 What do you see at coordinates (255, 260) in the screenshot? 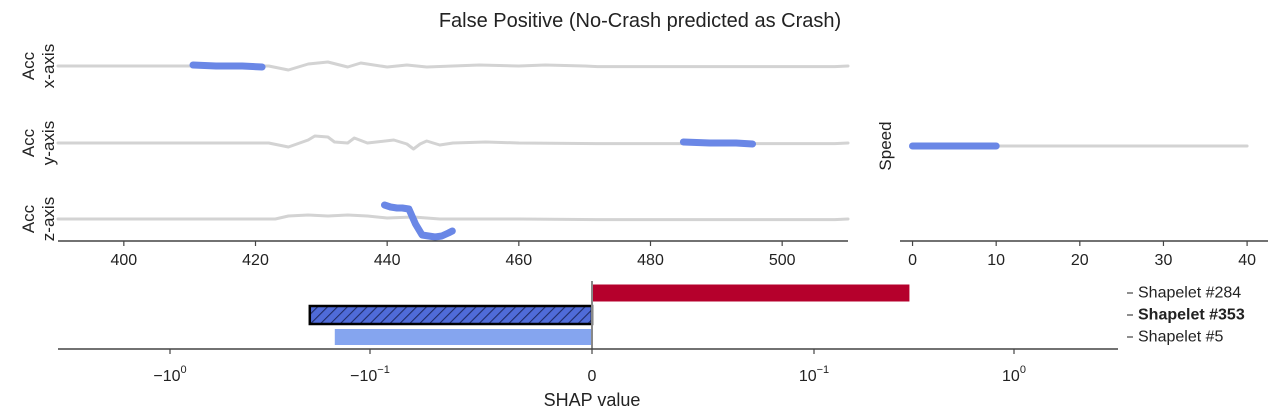
I see `x-tick-label: 420` at bounding box center [255, 260].